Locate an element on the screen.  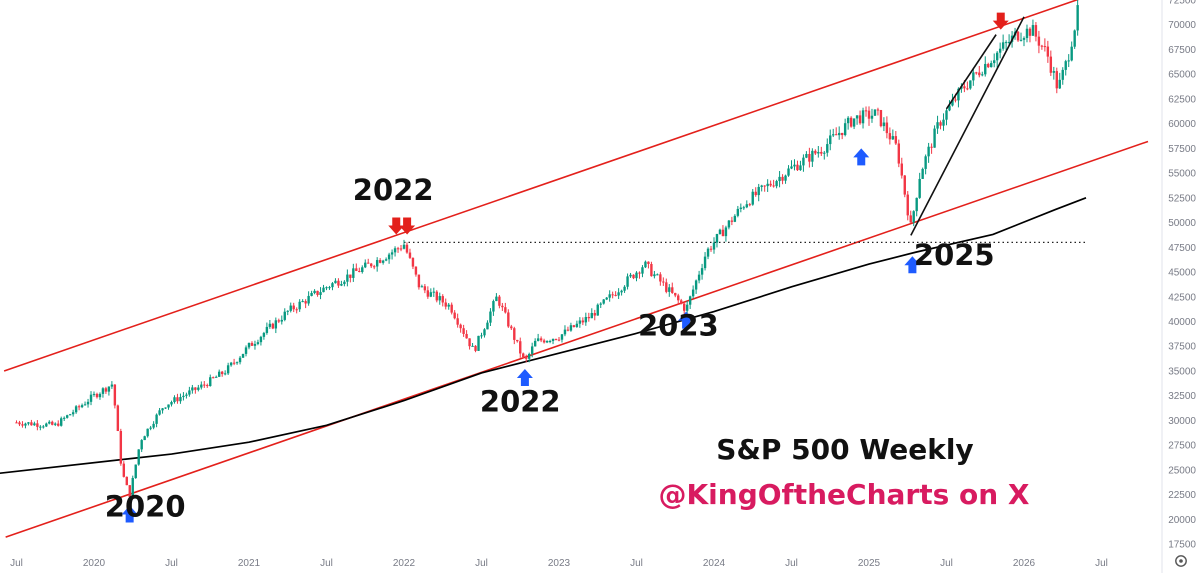
y-tick-label: 37500 is located at coordinates (1182, 347).